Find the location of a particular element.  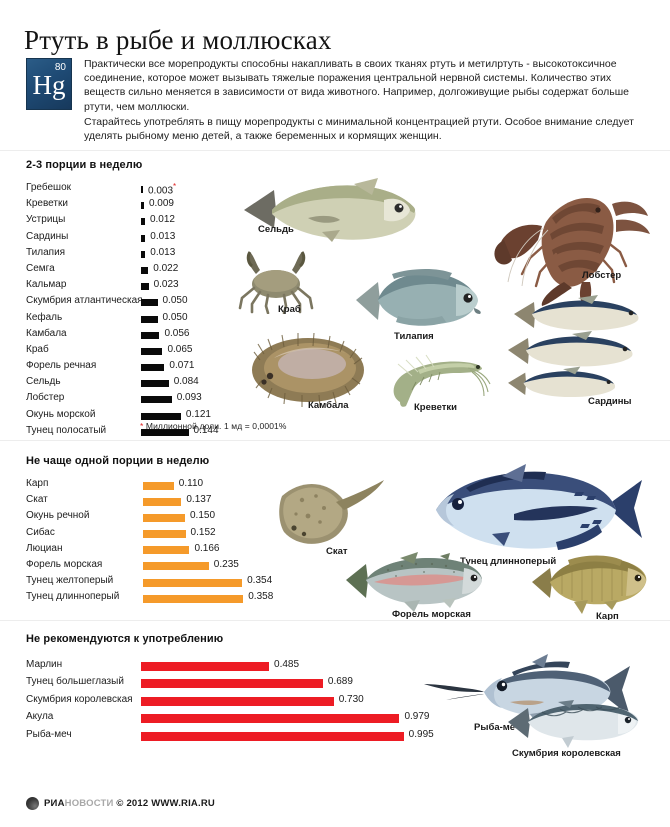

value-label: 0.358 is located at coordinates (261, 597).